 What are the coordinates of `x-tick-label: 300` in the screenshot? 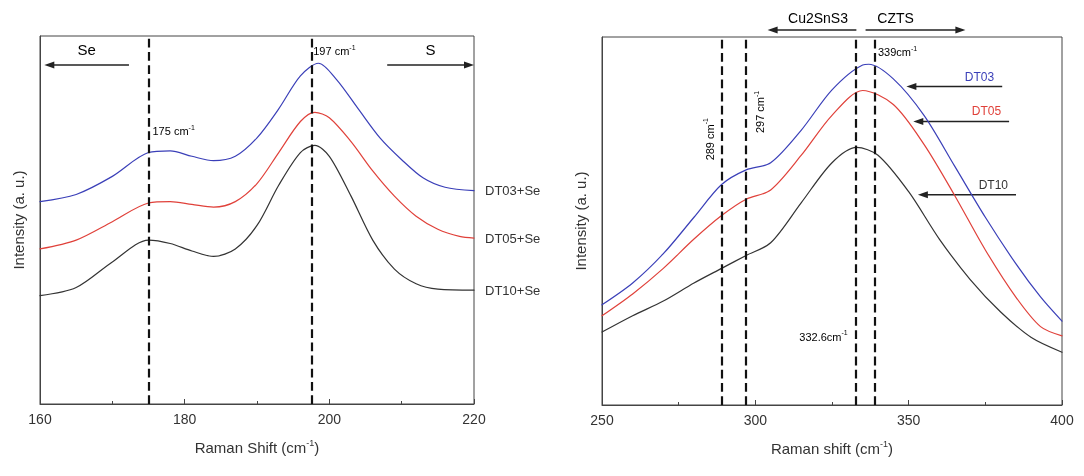 It's located at (755, 420).